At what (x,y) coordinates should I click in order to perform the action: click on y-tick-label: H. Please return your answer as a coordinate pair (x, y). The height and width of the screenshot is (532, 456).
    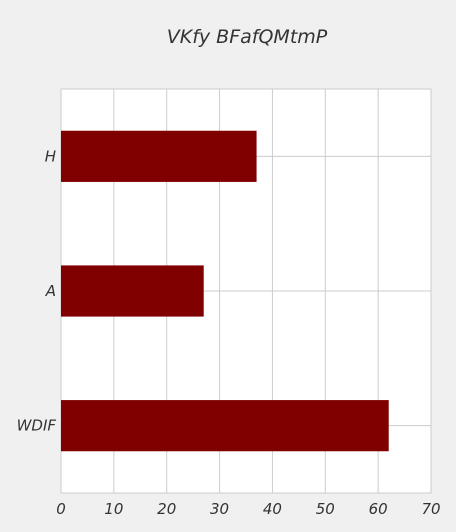
    Looking at the image, I should click on (50, 156).